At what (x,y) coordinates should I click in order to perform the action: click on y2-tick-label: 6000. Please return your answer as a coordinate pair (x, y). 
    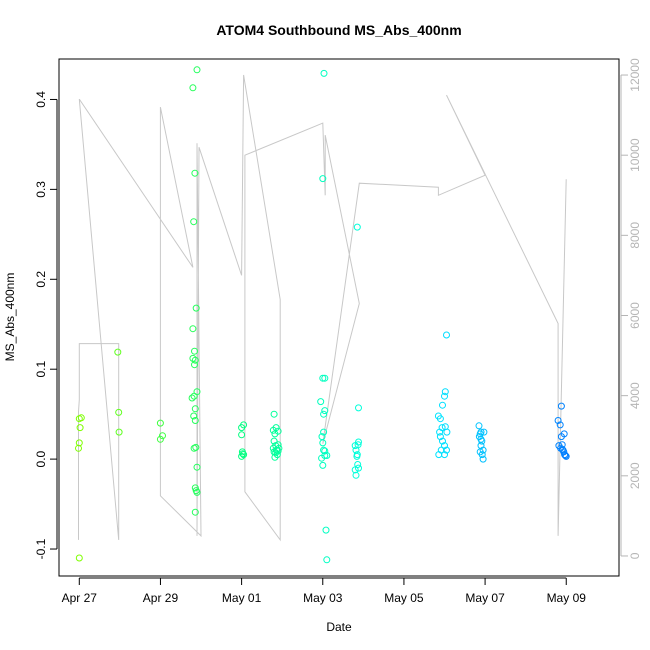
    Looking at the image, I should click on (635, 315).